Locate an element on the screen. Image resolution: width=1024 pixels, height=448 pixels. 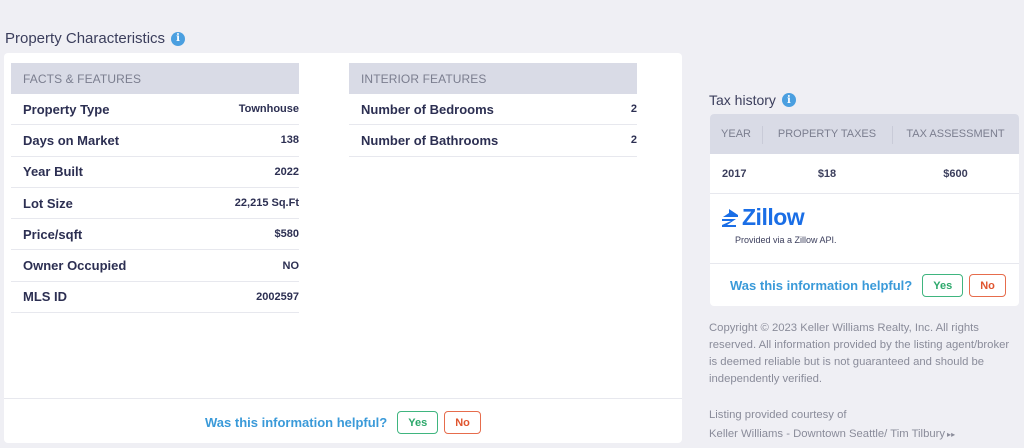
tax-history-title: Tax history i is located at coordinates (752, 100).